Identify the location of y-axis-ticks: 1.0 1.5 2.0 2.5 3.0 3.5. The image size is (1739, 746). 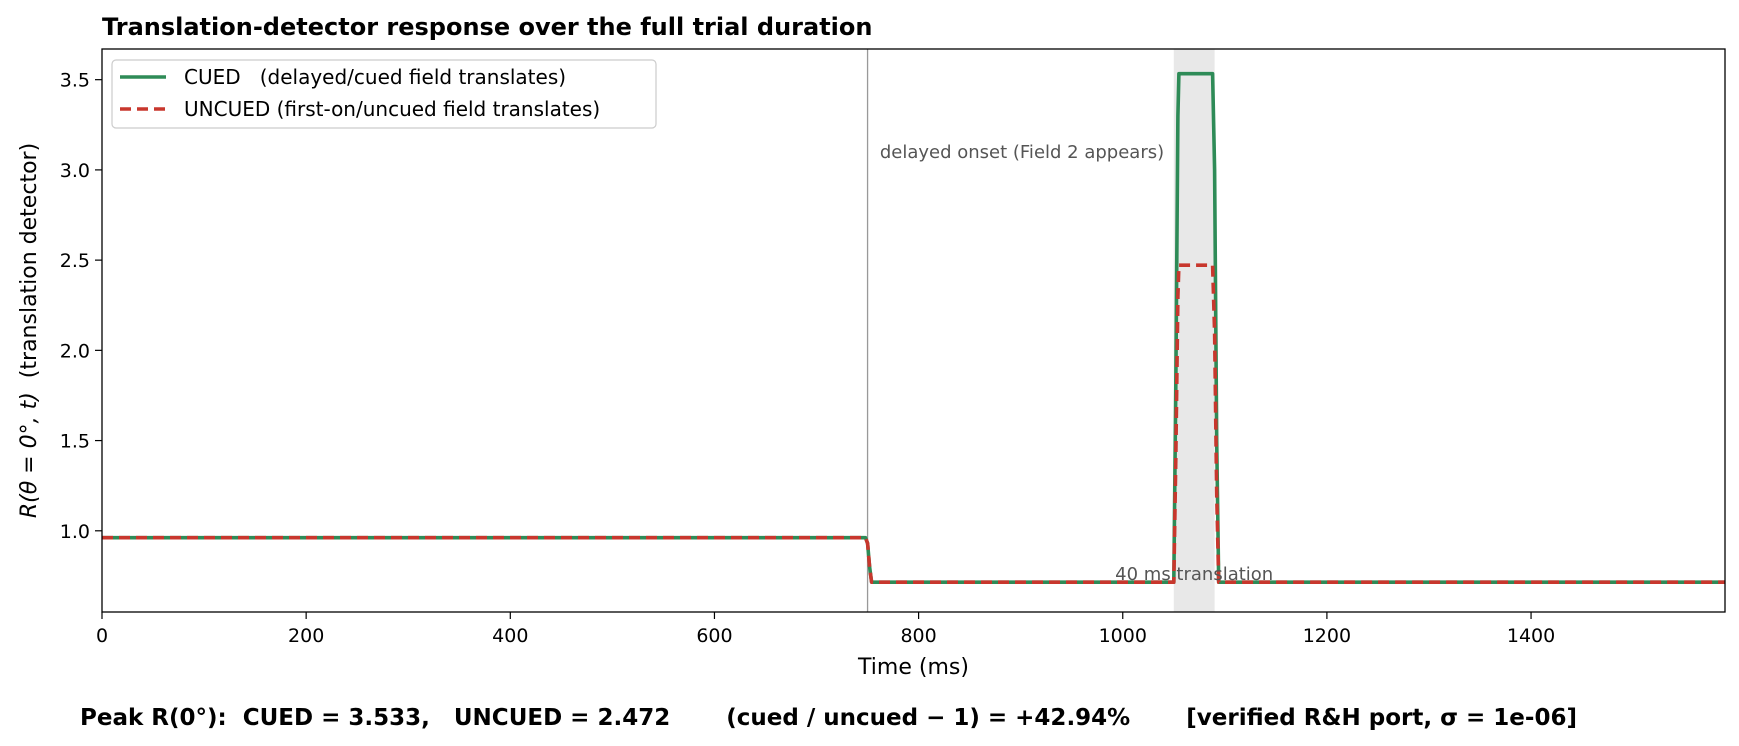
(81, 306).